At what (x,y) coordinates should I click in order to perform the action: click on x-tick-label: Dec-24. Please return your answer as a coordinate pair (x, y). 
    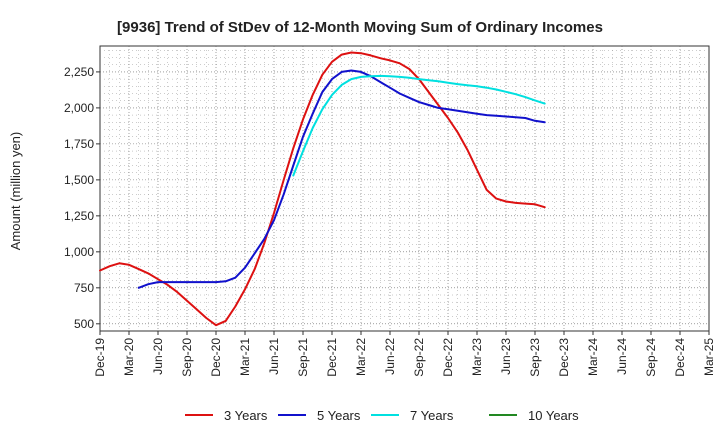
    Looking at the image, I should click on (680, 357).